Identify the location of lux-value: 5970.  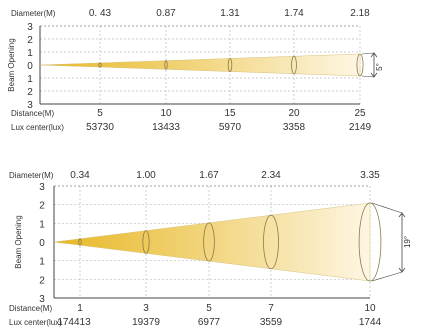
(230, 127).